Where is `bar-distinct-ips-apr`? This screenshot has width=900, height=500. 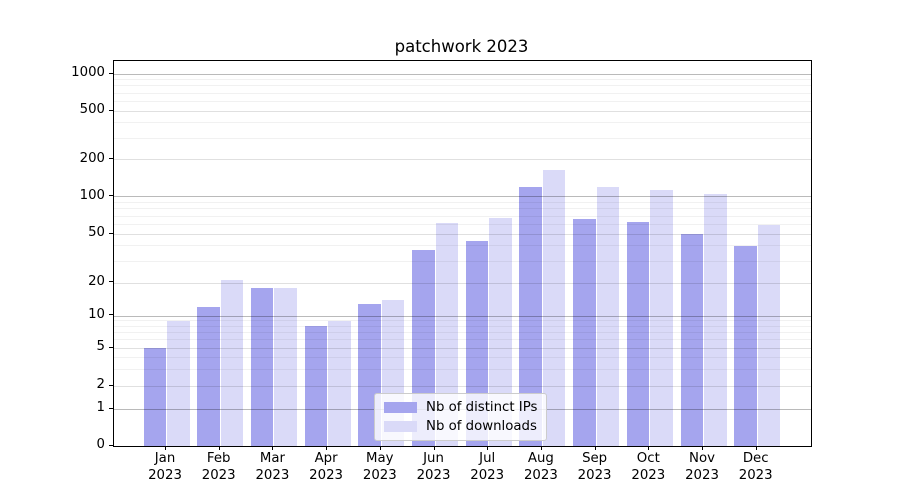
bar-distinct-ips-apr is located at coordinates (316, 386).